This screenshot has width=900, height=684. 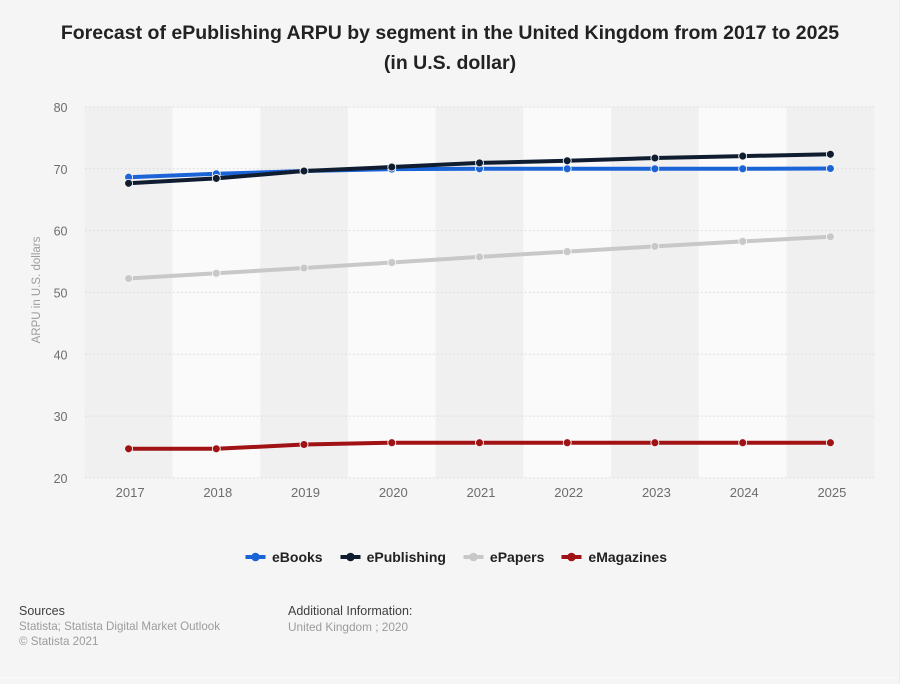 What do you see at coordinates (393, 492) in the screenshot?
I see `svg-text: 2020` at bounding box center [393, 492].